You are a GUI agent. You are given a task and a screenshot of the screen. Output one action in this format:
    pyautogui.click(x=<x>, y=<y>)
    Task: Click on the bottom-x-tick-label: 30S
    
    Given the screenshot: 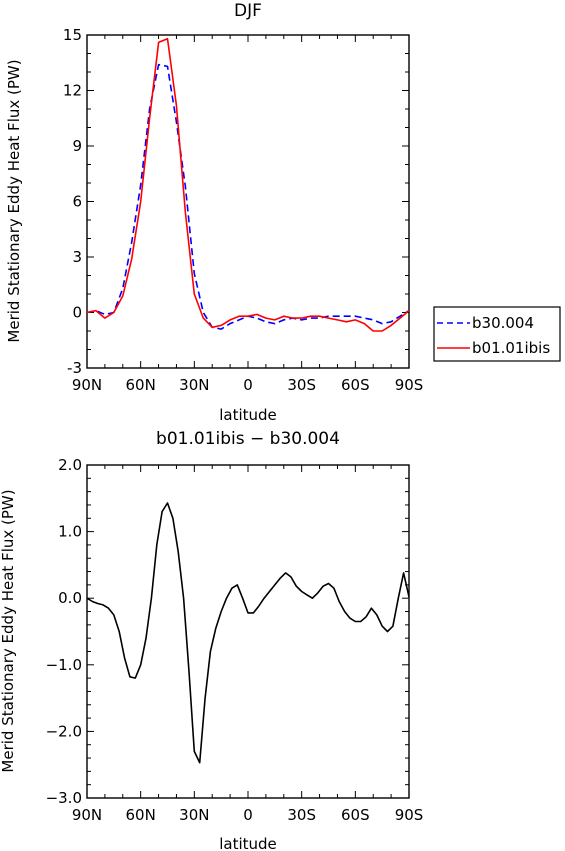 What is the action you would take?
    pyautogui.click(x=301, y=815)
    